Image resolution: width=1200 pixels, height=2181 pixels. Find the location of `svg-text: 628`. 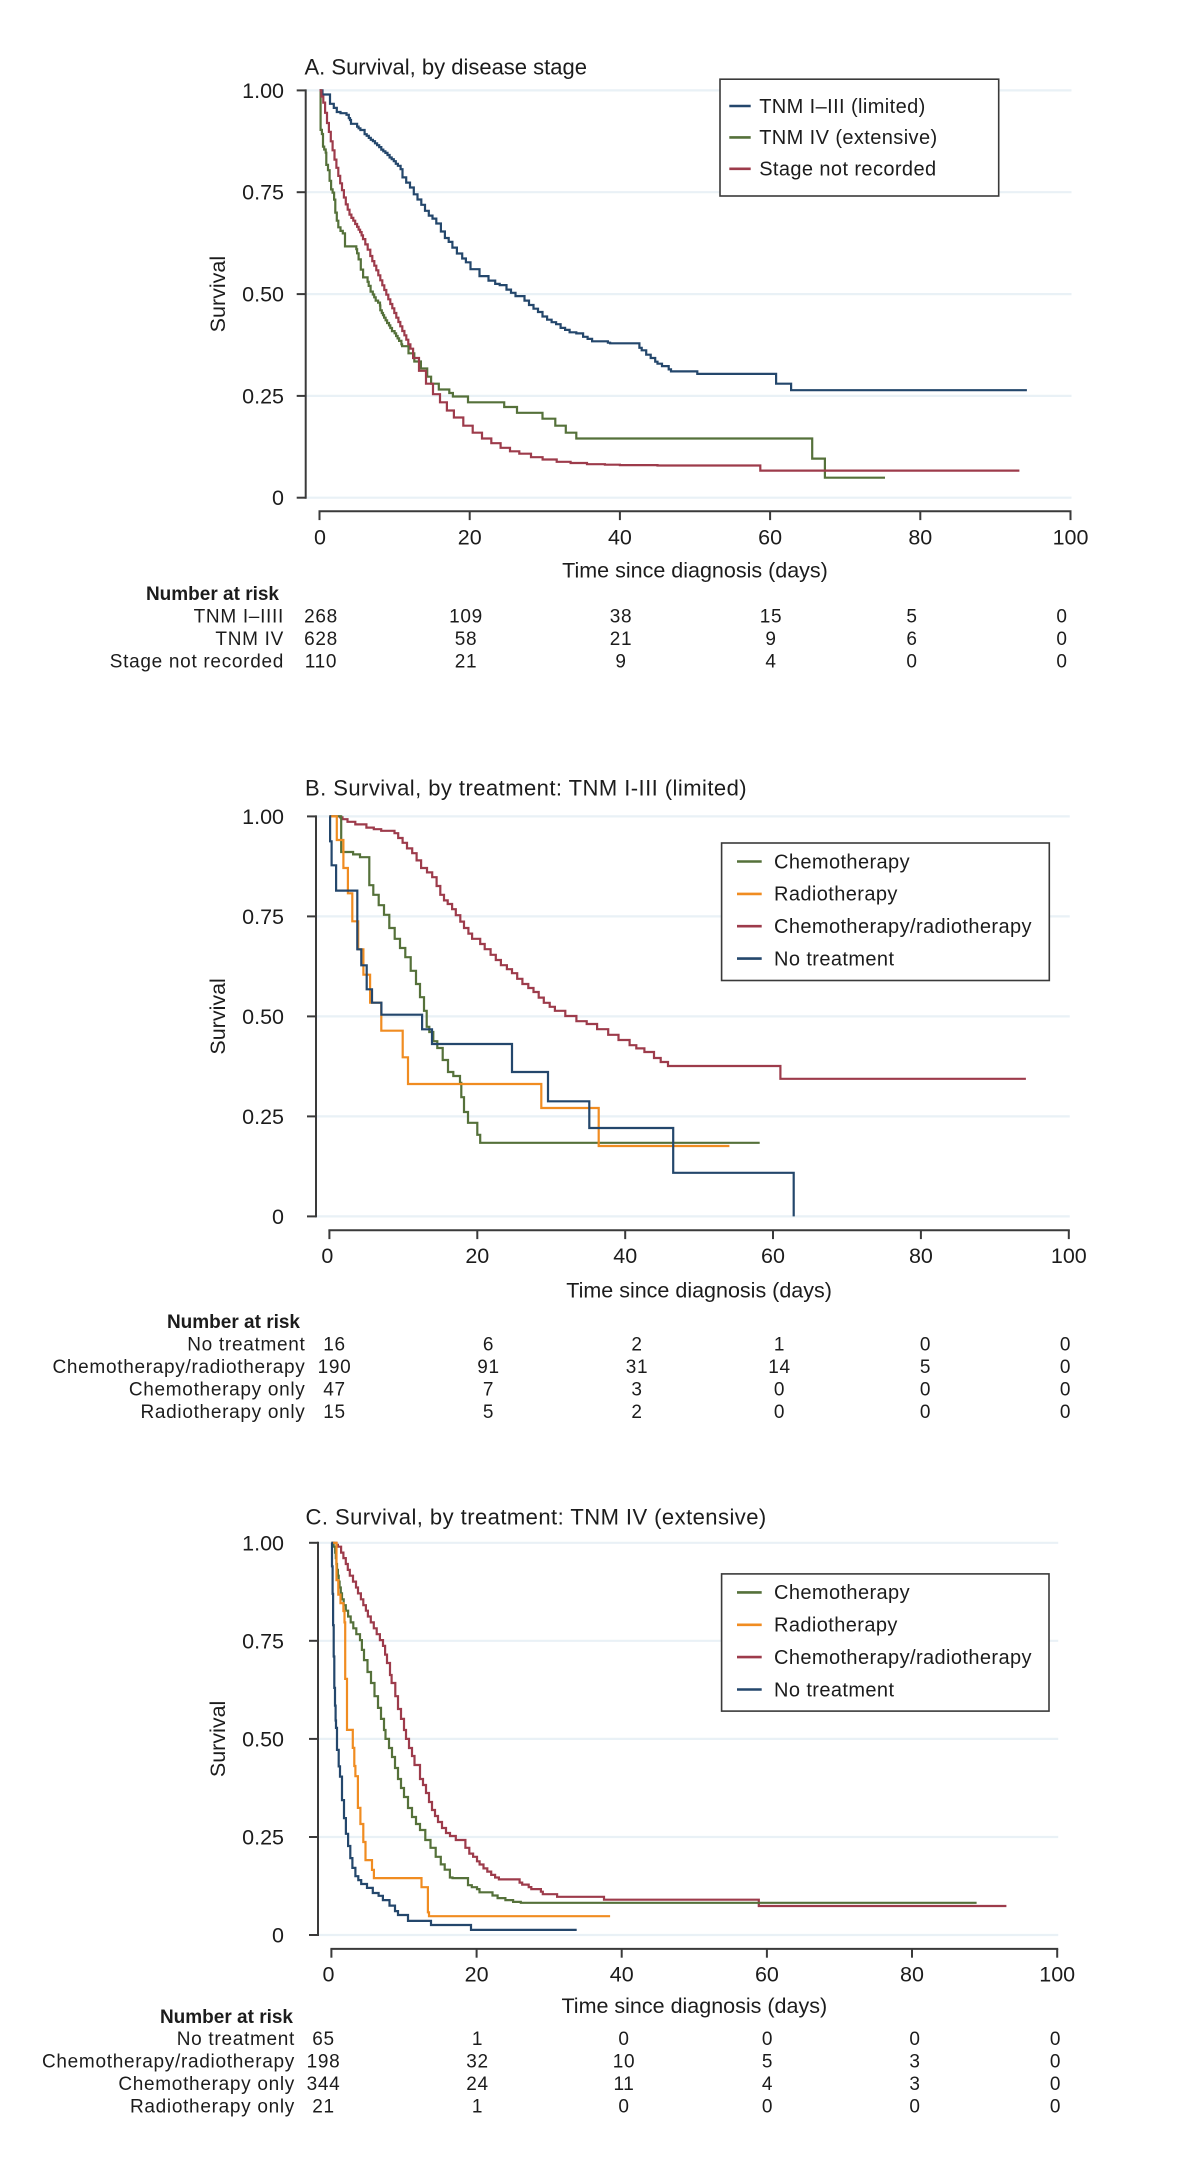

svg-text: 628 is located at coordinates (321, 639).